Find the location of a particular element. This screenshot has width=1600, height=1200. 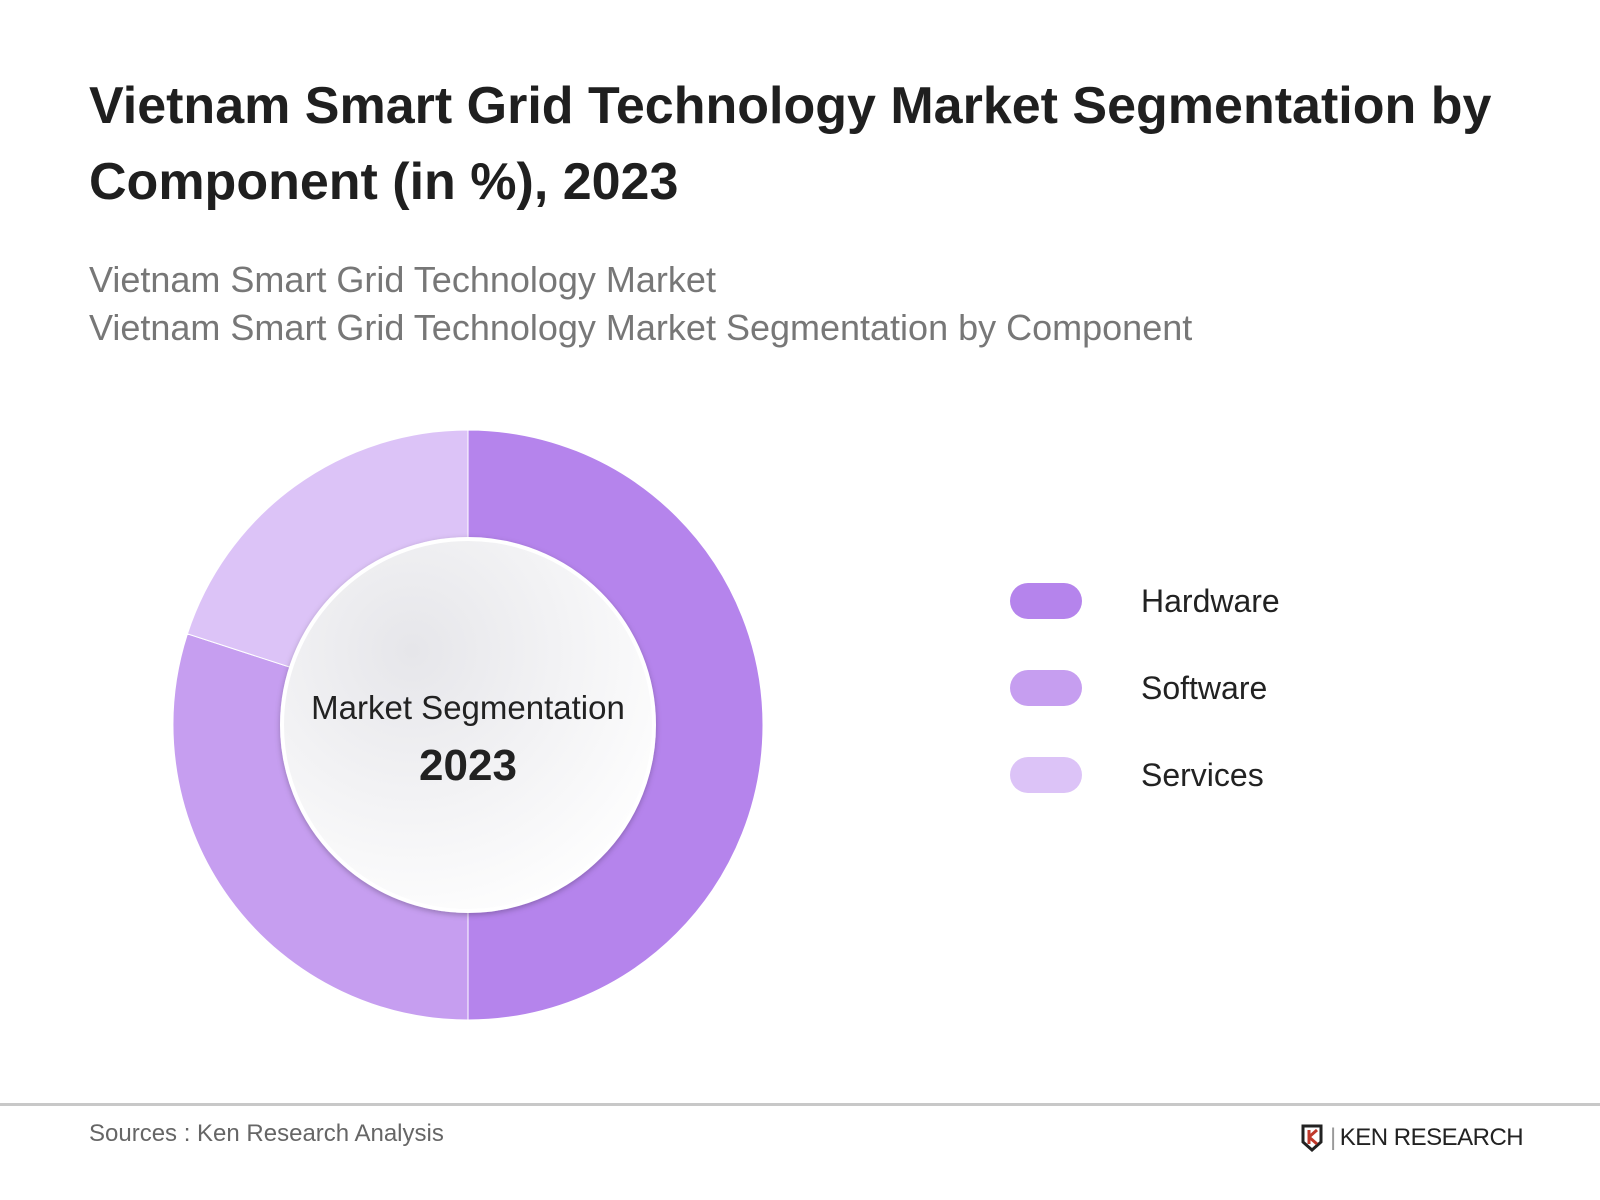

donut-center is located at coordinates (468, 725).